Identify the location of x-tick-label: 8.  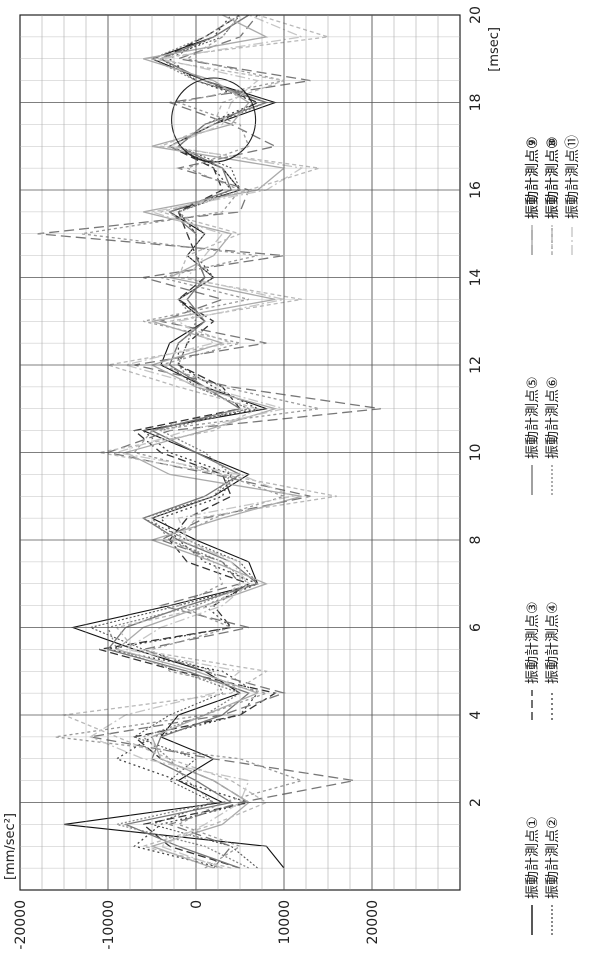
(476, 540).